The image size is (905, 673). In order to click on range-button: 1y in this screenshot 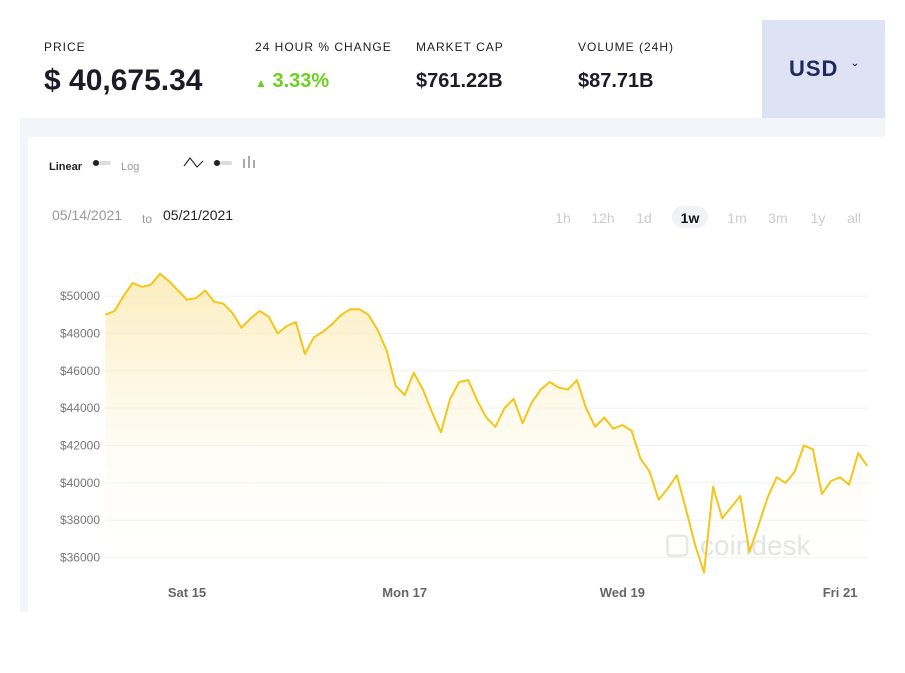, I will do `click(818, 218)`.